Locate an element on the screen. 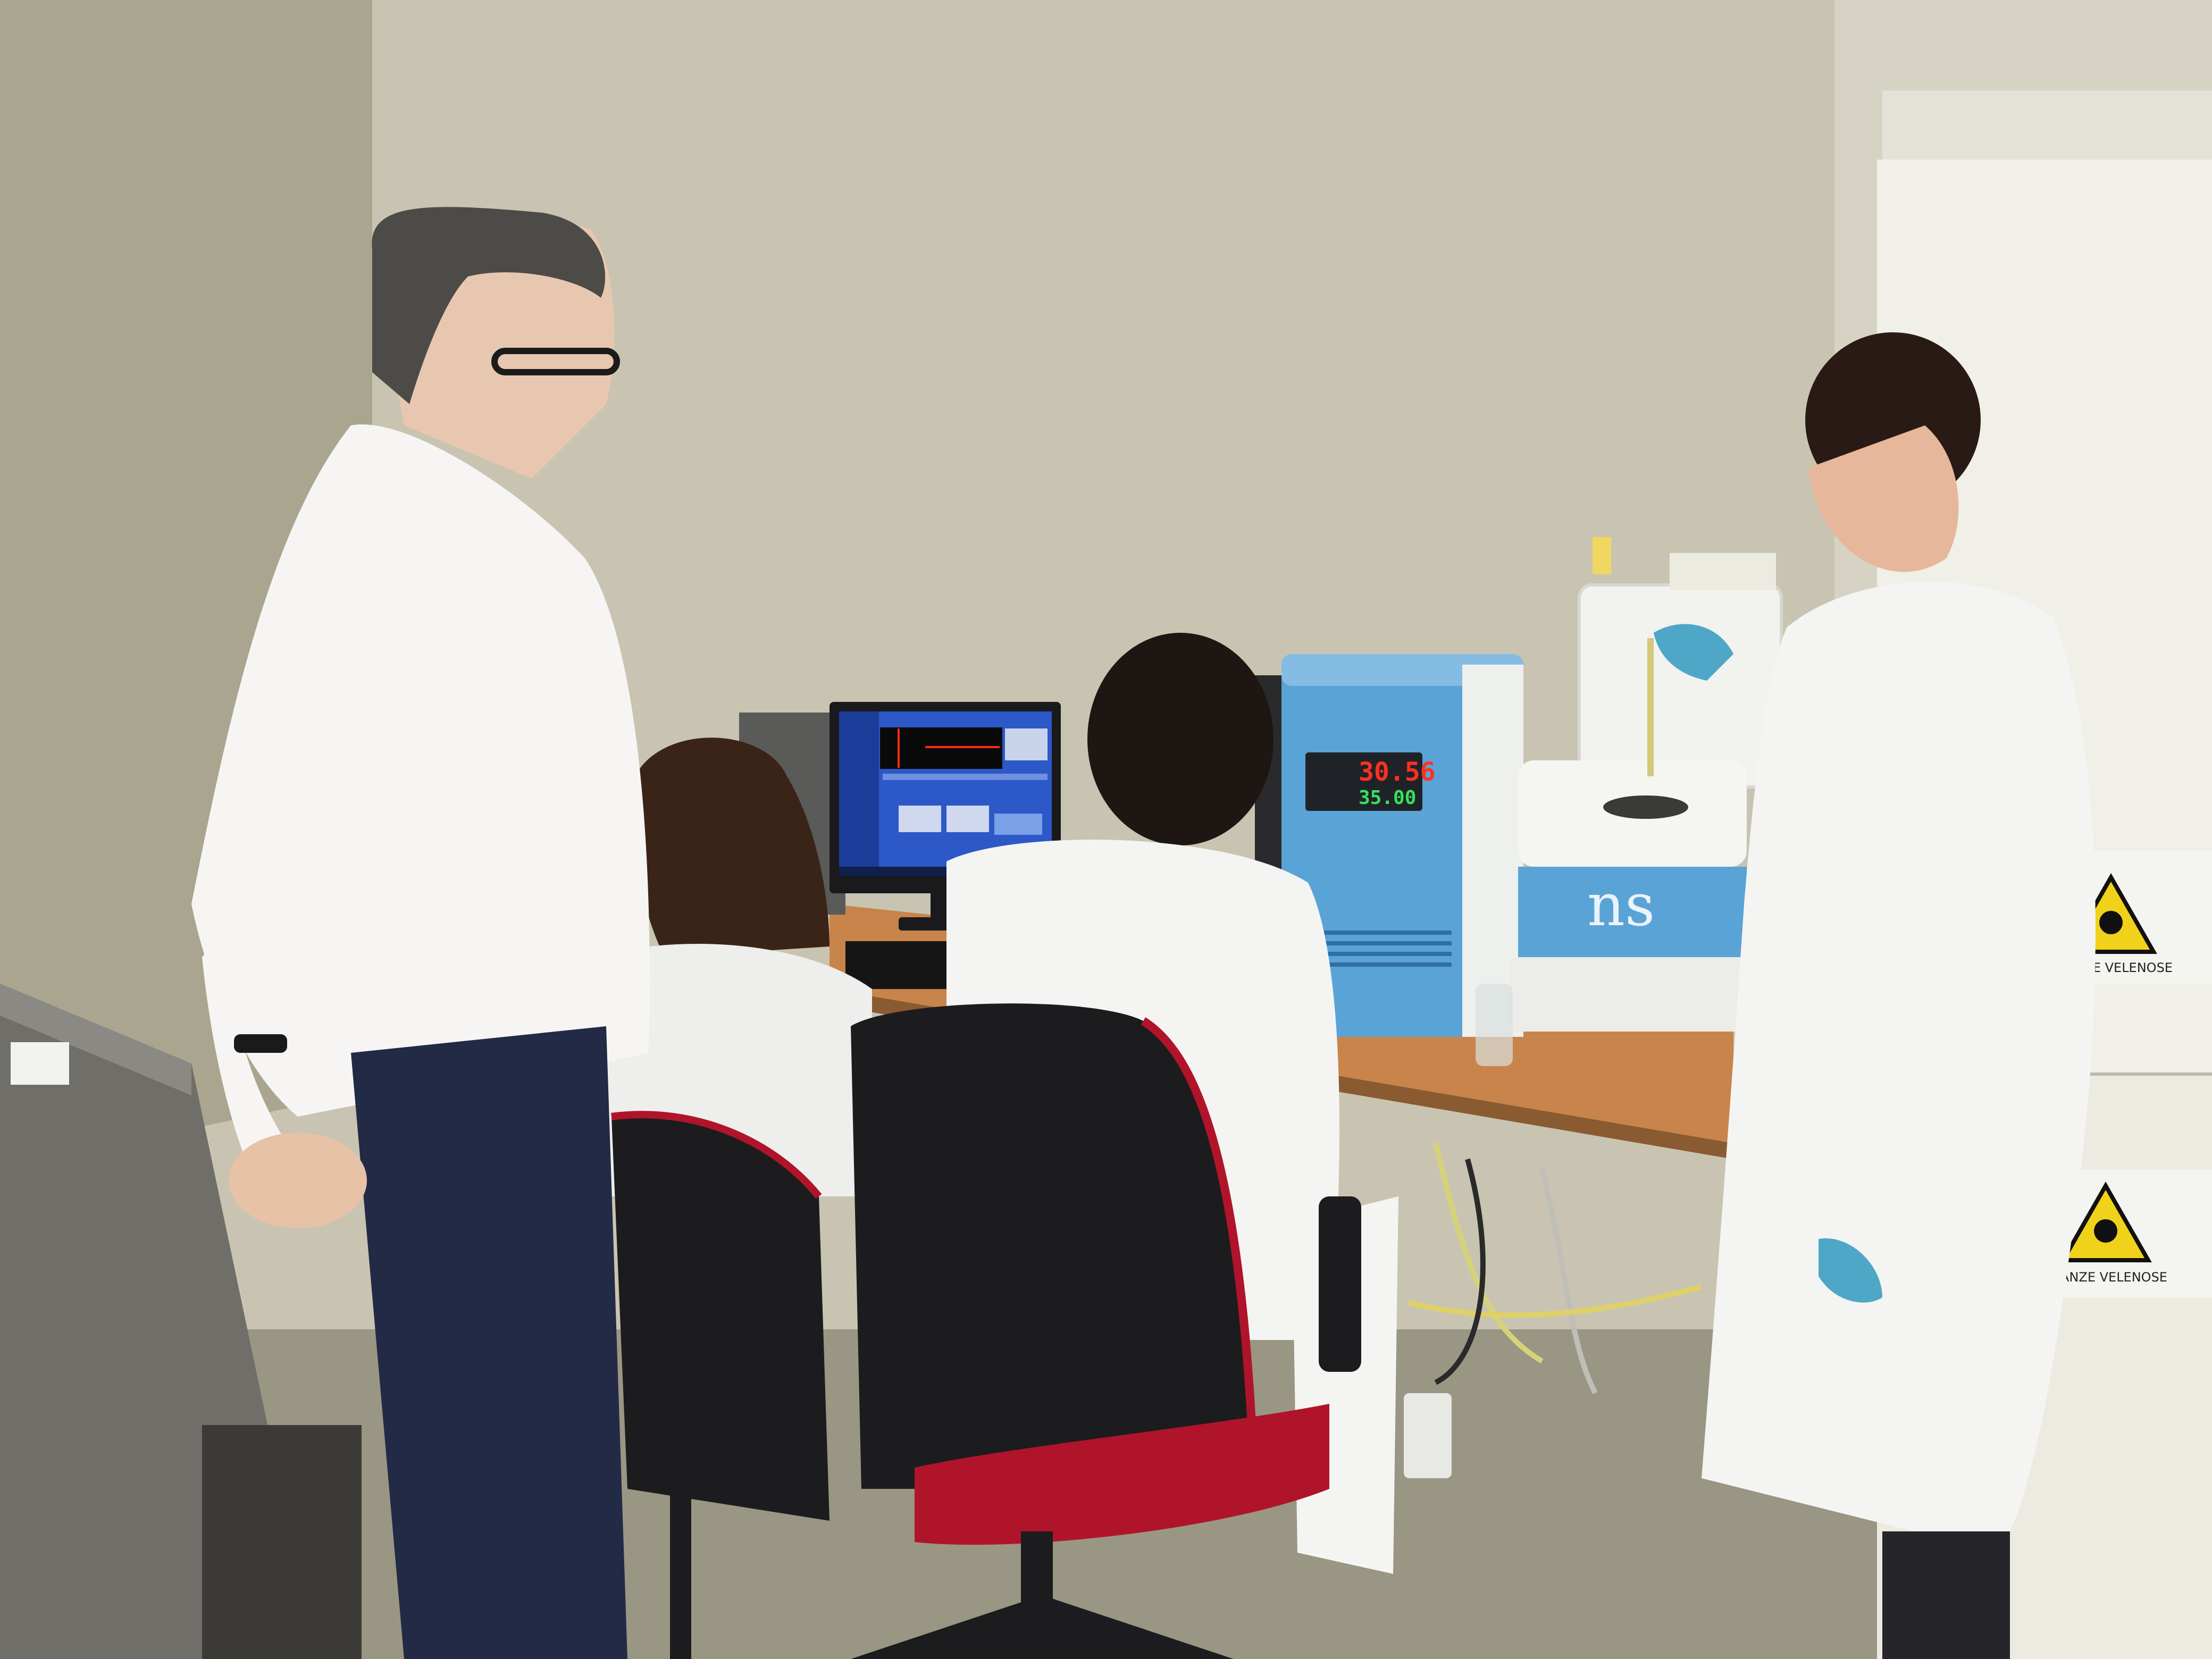  wristwatch-icon is located at coordinates (260, 1043).